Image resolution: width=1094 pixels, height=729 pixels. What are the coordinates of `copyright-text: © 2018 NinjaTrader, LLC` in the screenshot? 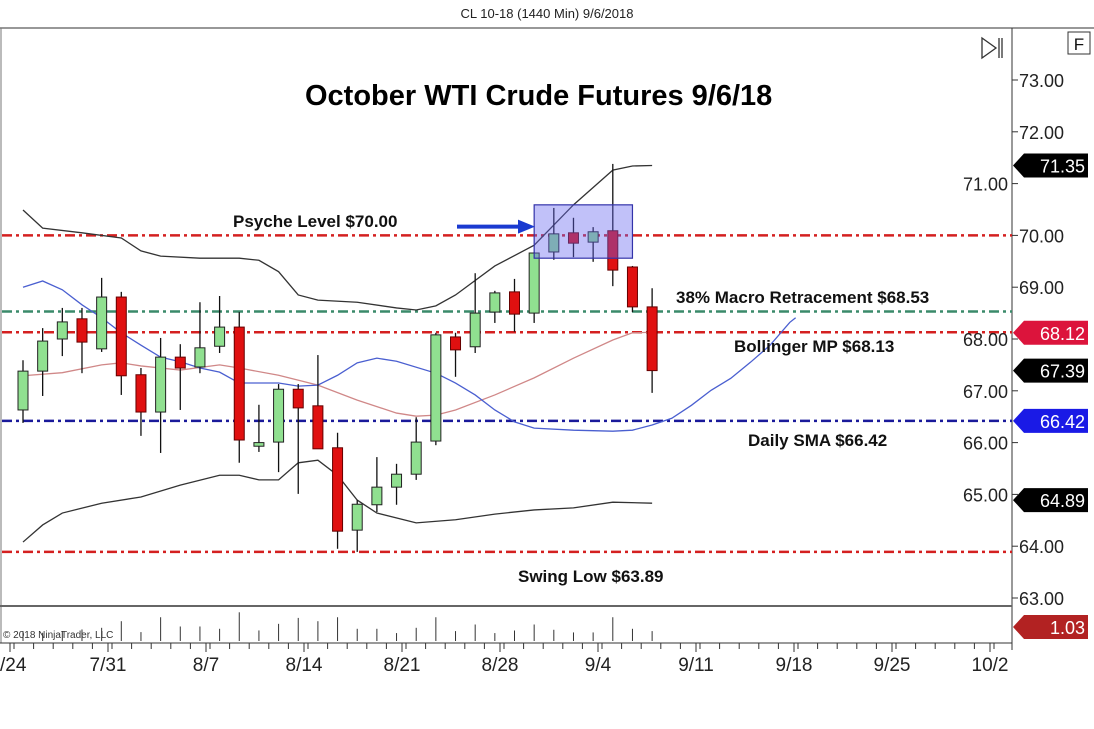 It's located at (58, 635).